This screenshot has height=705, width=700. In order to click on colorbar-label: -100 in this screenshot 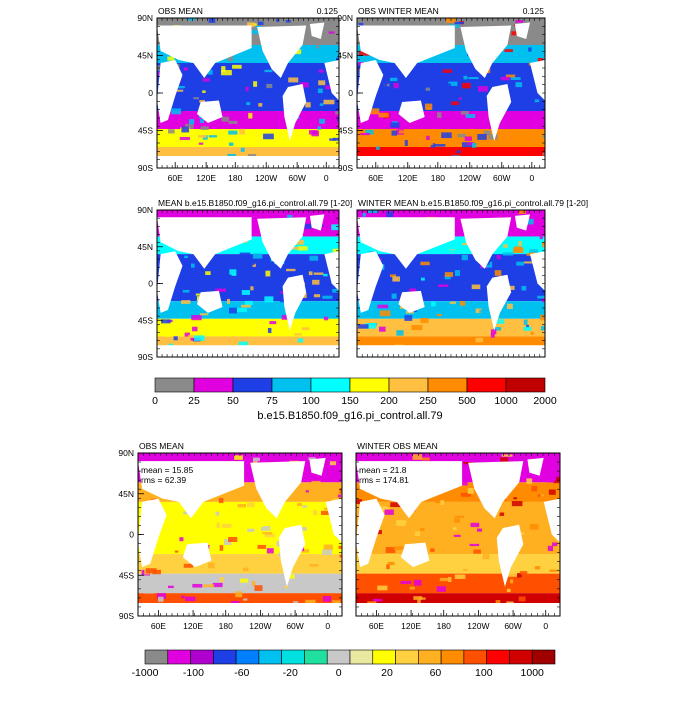, I will do `click(193, 673)`.